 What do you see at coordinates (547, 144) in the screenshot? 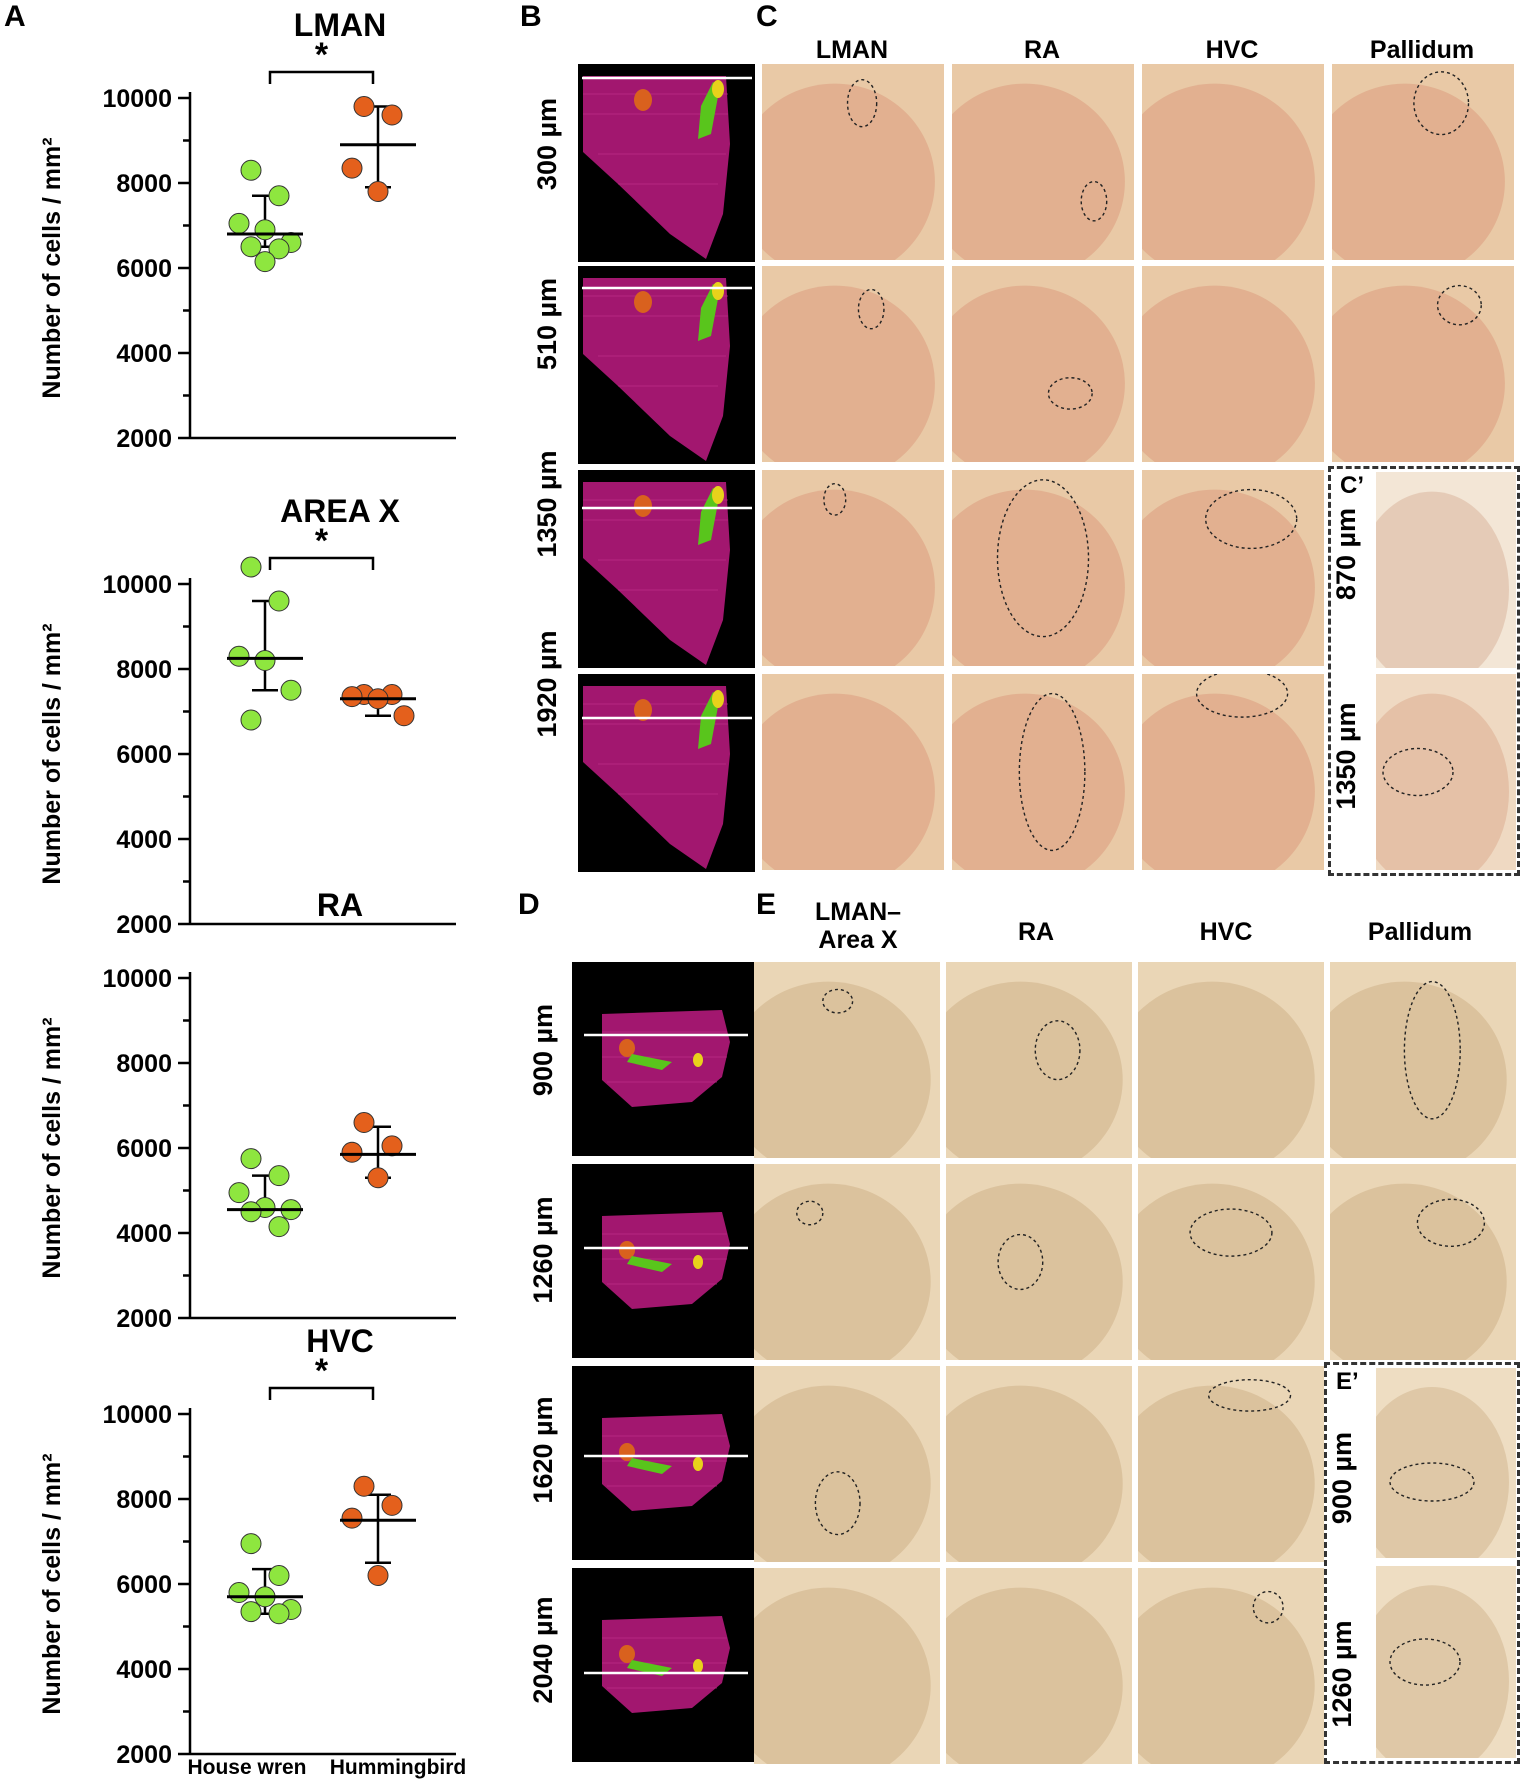
I see `panel-b-row-label-1: 300 µm` at bounding box center [547, 144].